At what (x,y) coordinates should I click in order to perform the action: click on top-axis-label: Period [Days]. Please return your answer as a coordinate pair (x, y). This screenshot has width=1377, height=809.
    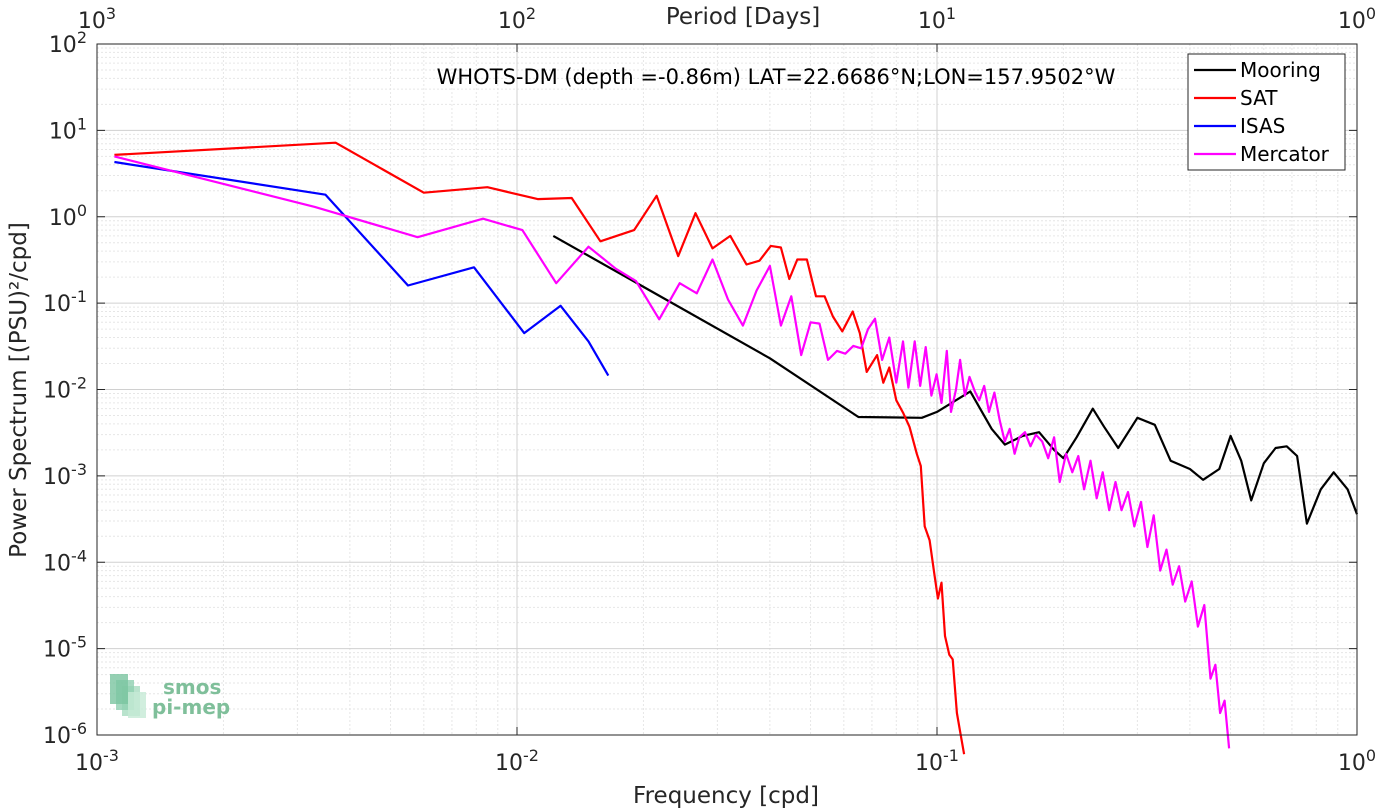
    Looking at the image, I should click on (743, 17).